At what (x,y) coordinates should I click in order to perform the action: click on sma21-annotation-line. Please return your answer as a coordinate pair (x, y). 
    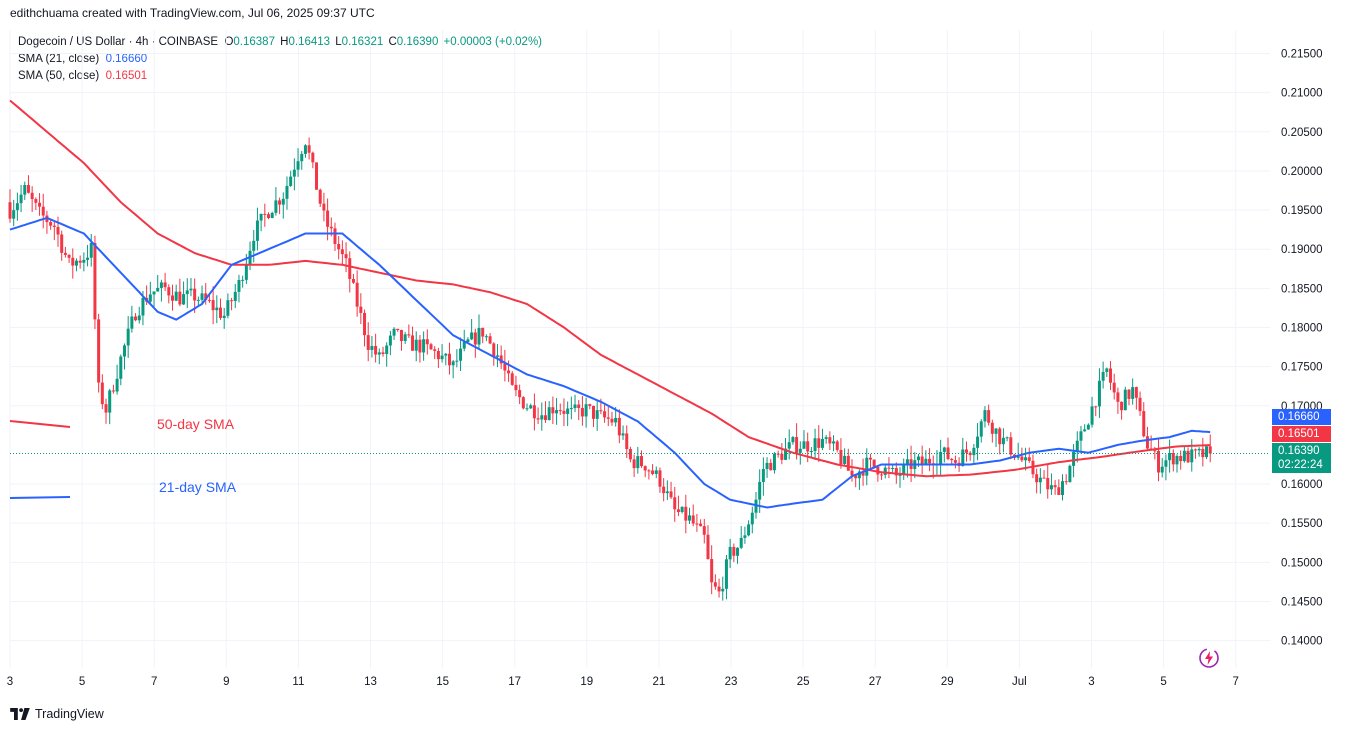
    Looking at the image, I should click on (40, 497).